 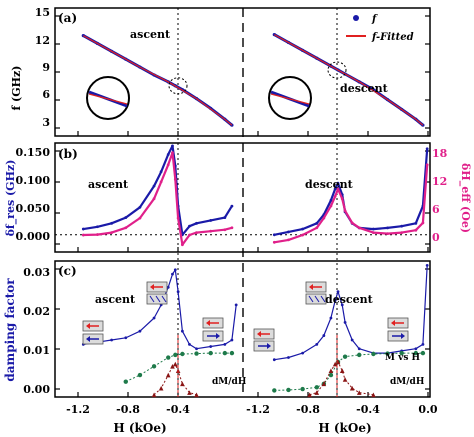 What do you see at coordinates (36, 331) in the screenshot?
I see `panel-c-yticks: 0.03 0.02 0.01 0.00` at bounding box center [36, 331].